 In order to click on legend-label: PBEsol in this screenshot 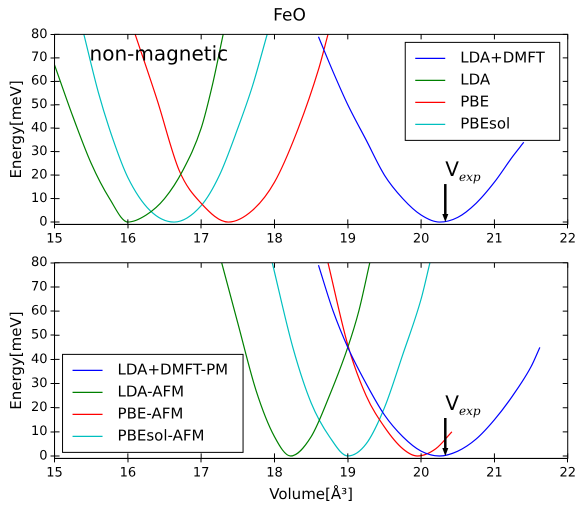, I will do `click(485, 123)`.